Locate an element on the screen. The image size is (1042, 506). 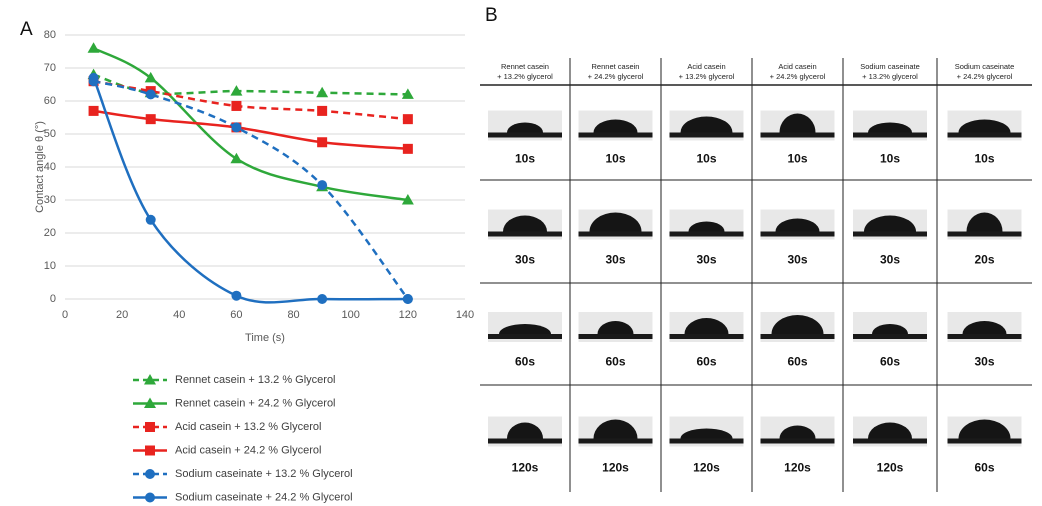
time-label: 20s is located at coordinates (984, 260).